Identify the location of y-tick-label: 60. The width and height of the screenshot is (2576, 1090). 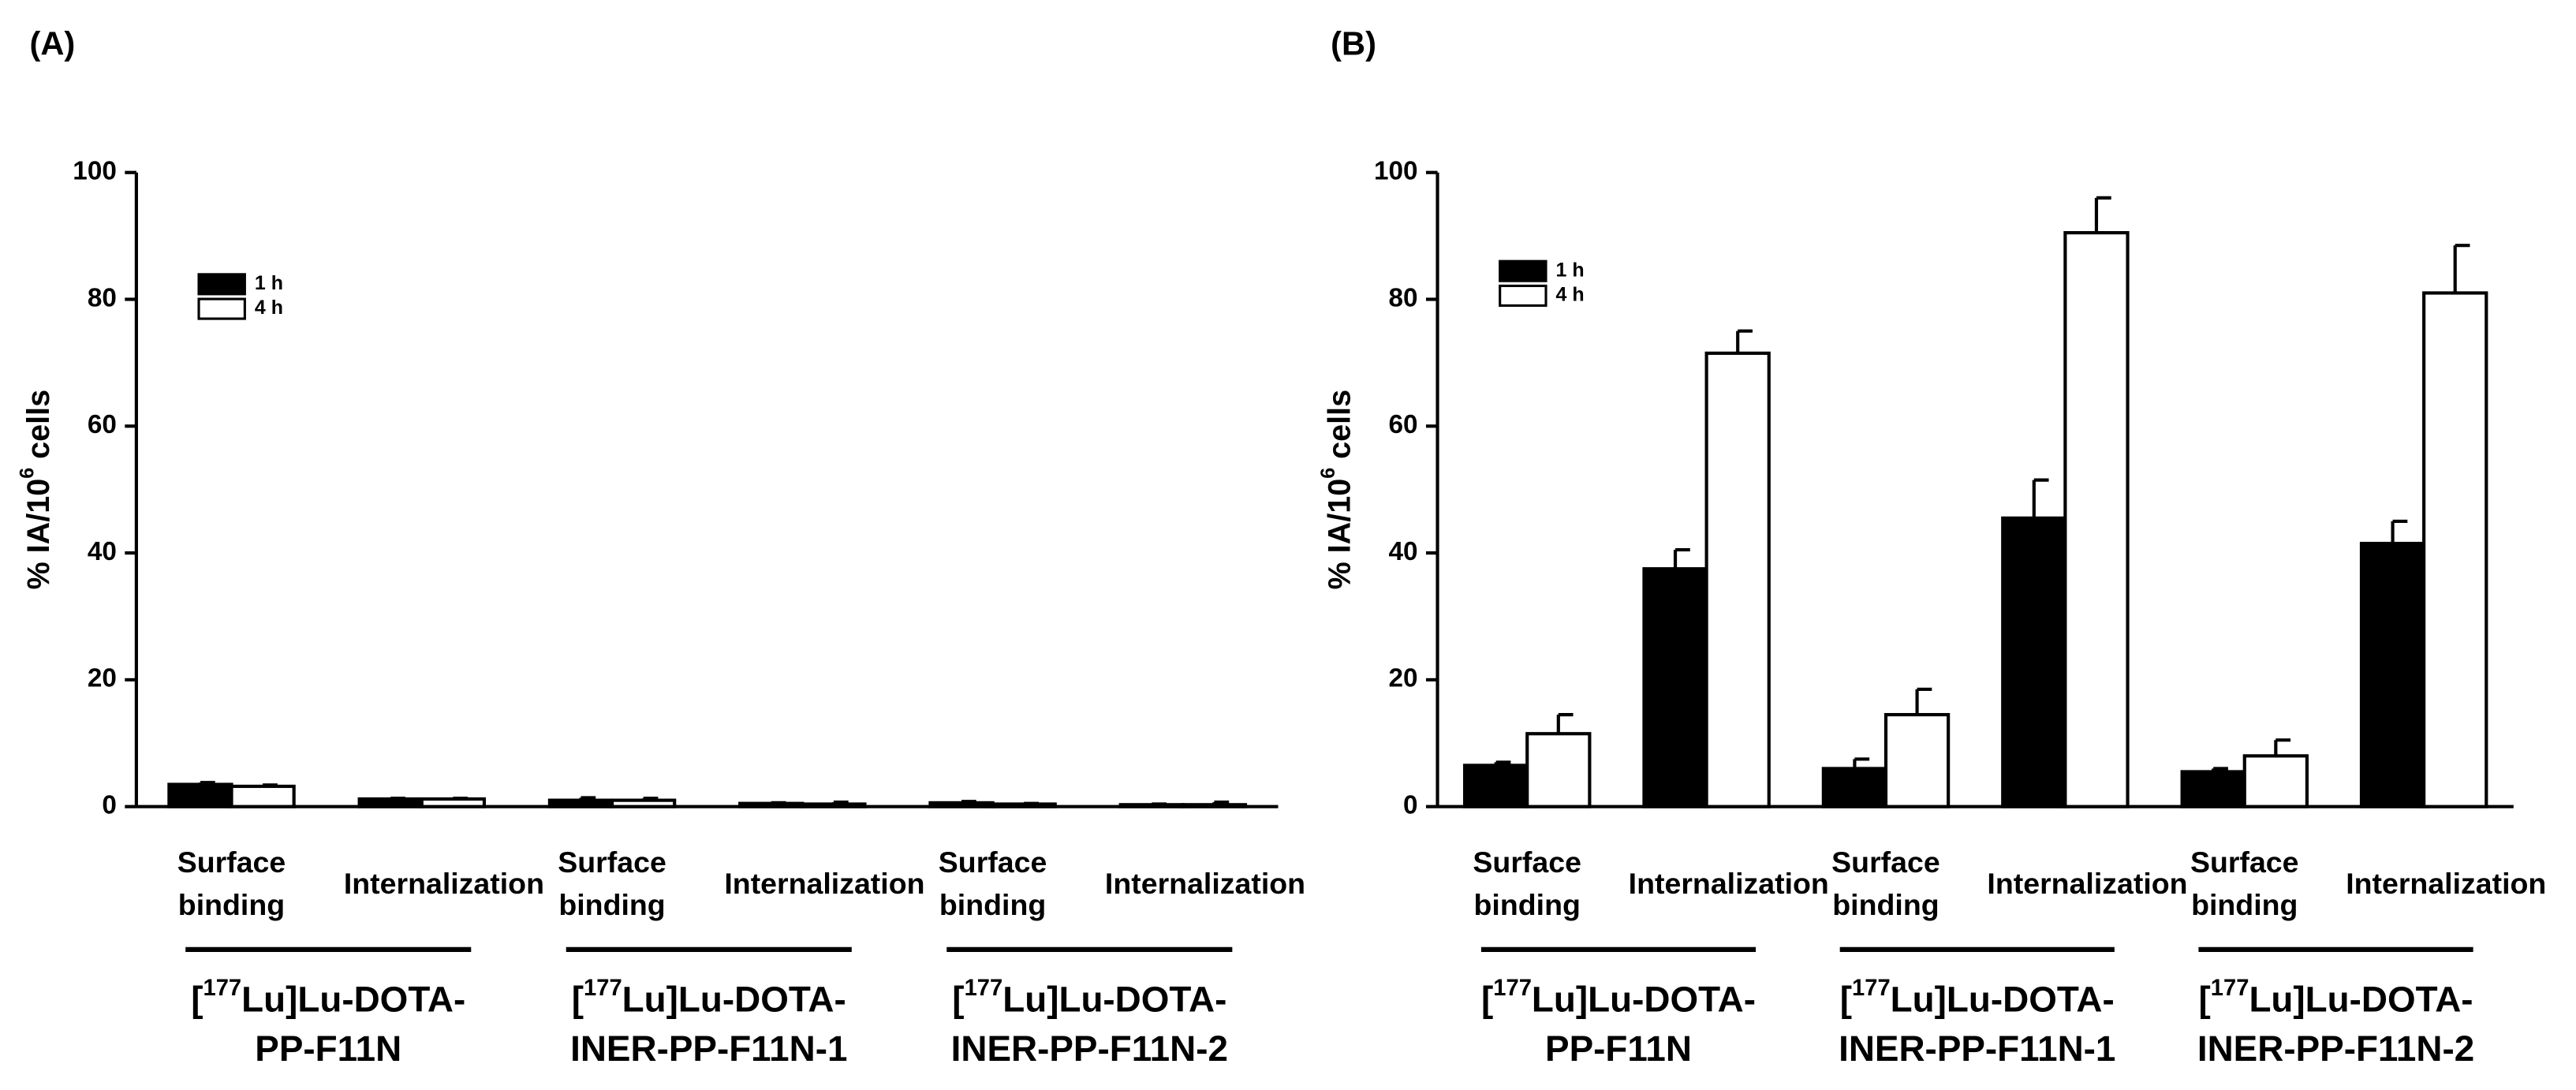
(1402, 424).